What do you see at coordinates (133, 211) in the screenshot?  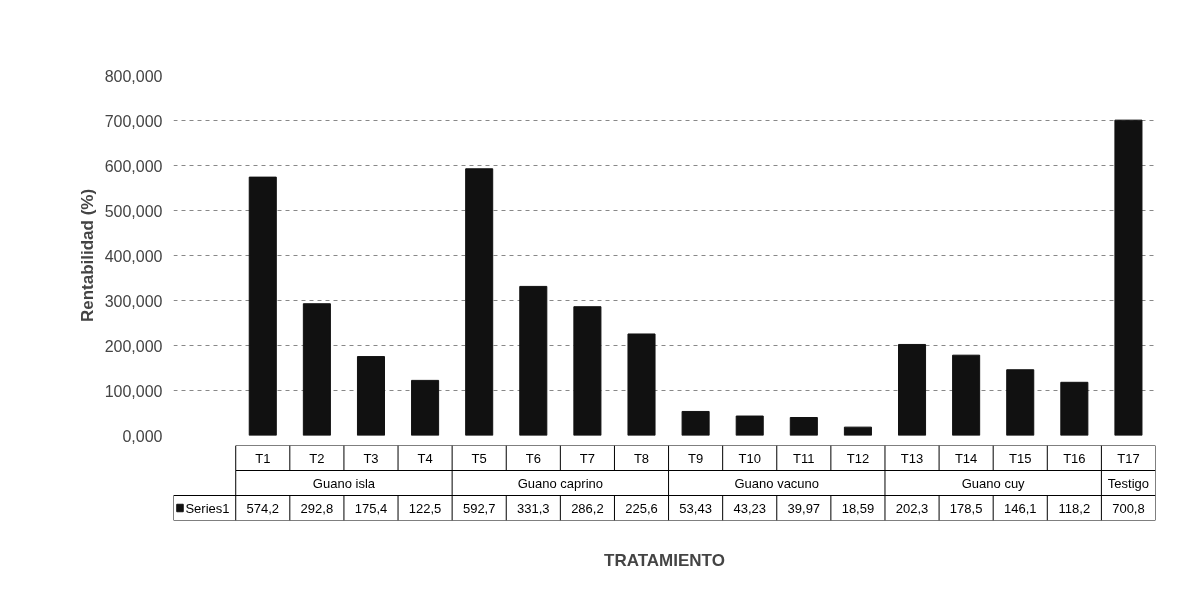 I see `y-tick-label: 500,000` at bounding box center [133, 211].